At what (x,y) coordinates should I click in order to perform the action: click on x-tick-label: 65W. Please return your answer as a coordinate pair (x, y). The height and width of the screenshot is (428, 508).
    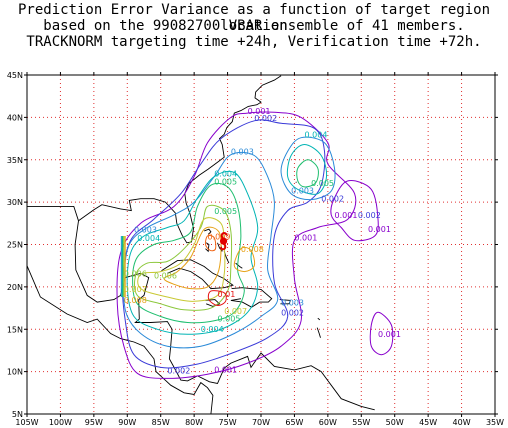
    Looking at the image, I should click on (294, 422).